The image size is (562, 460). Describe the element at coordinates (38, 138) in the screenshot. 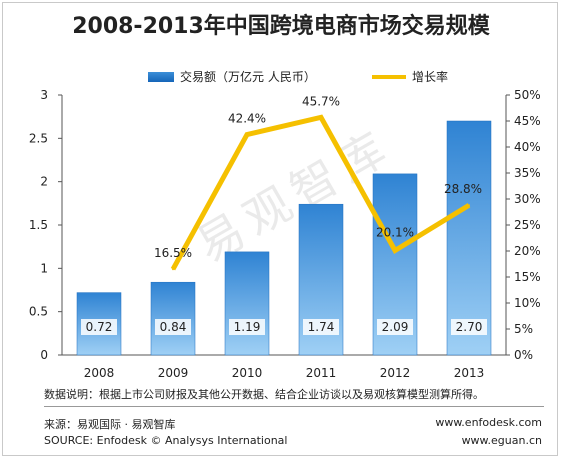

I see `y-left-tick-label: 2.5` at that location.